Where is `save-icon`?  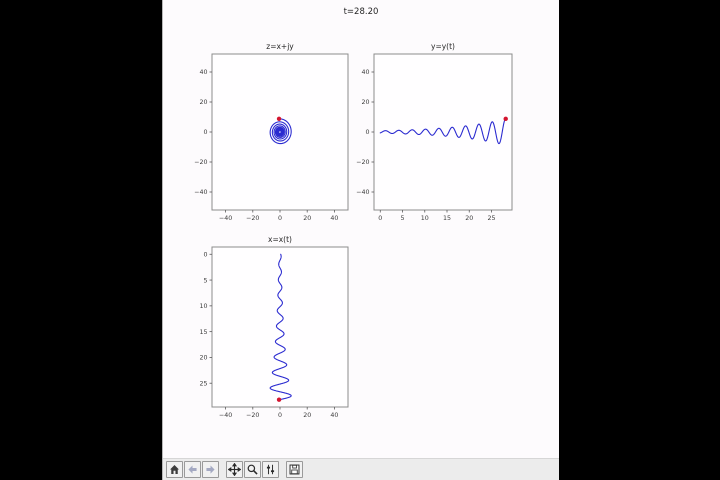
save-icon is located at coordinates (294, 469).